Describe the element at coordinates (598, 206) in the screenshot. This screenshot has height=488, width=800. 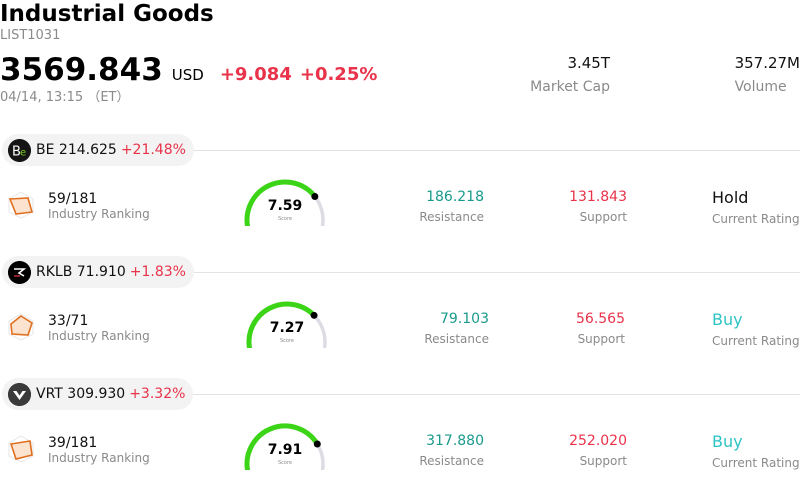
I see `support-block: 131.843 Support` at that location.